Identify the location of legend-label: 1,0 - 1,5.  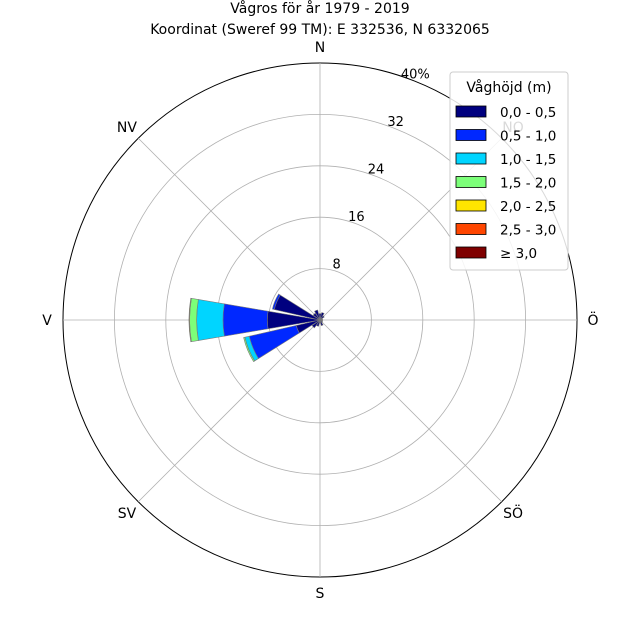
(528, 160).